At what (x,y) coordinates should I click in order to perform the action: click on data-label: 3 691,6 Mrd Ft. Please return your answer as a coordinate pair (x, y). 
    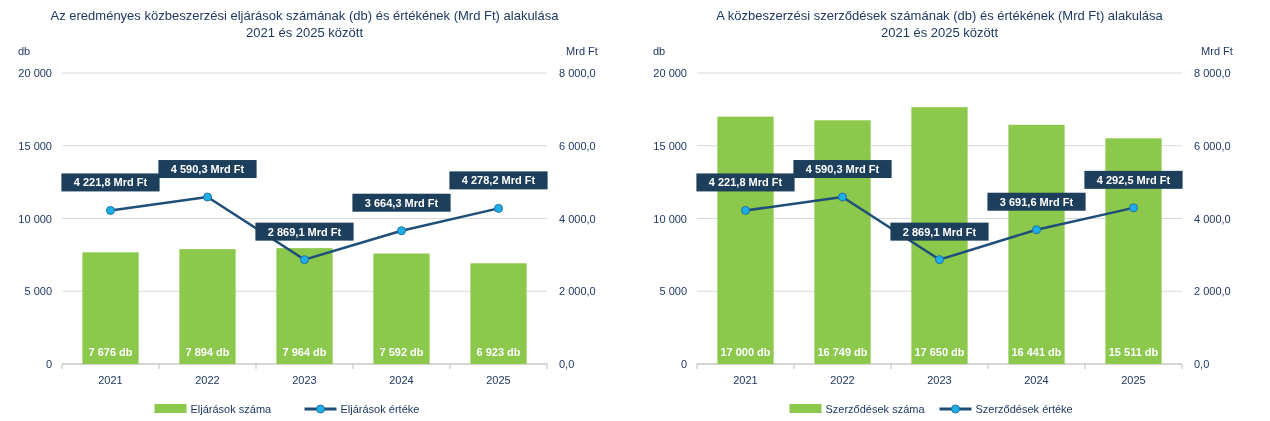
    Looking at the image, I should click on (1036, 201).